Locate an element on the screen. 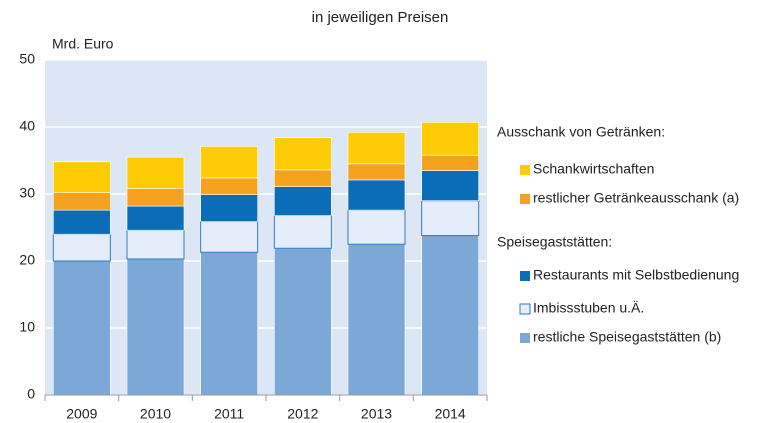  y-tick-label: 40 is located at coordinates (27, 126).